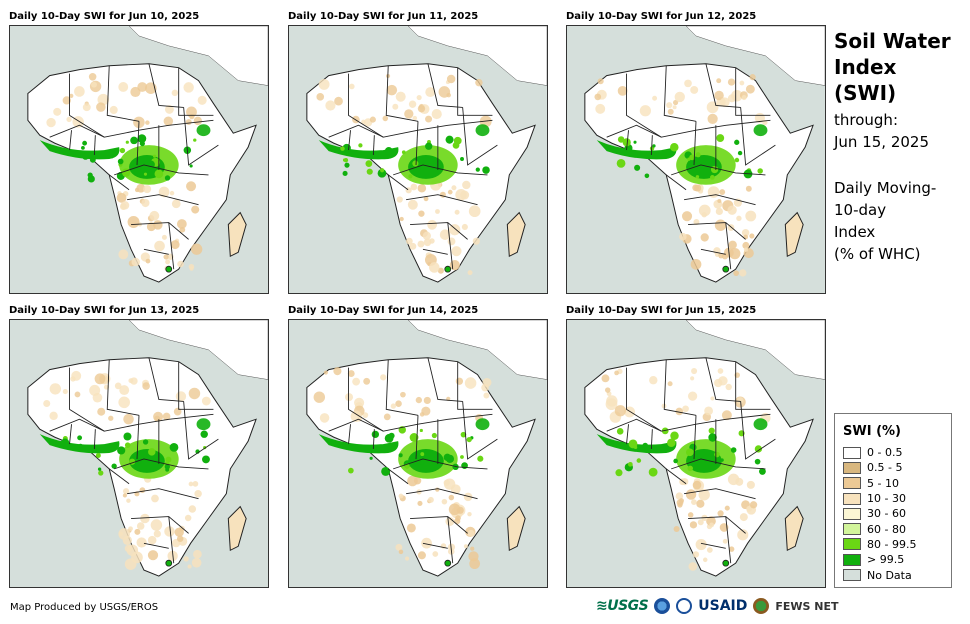 This screenshot has width=970, height=624. I want to click on legend-label: No Data, so click(889, 575).